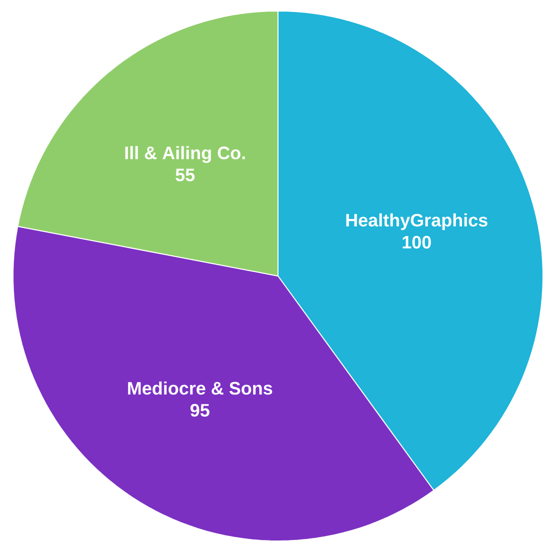 This screenshot has width=547, height=552. What do you see at coordinates (200, 410) in the screenshot?
I see `data-label: 95` at bounding box center [200, 410].